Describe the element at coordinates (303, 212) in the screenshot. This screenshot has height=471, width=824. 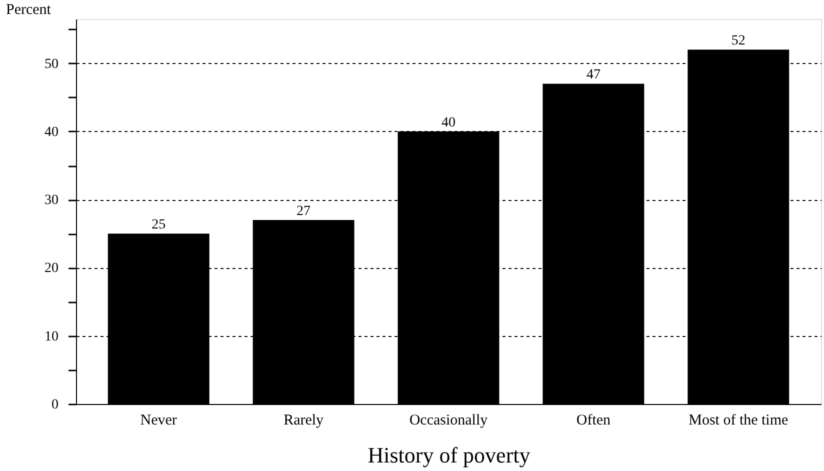
I see `data-label: 27` at that location.